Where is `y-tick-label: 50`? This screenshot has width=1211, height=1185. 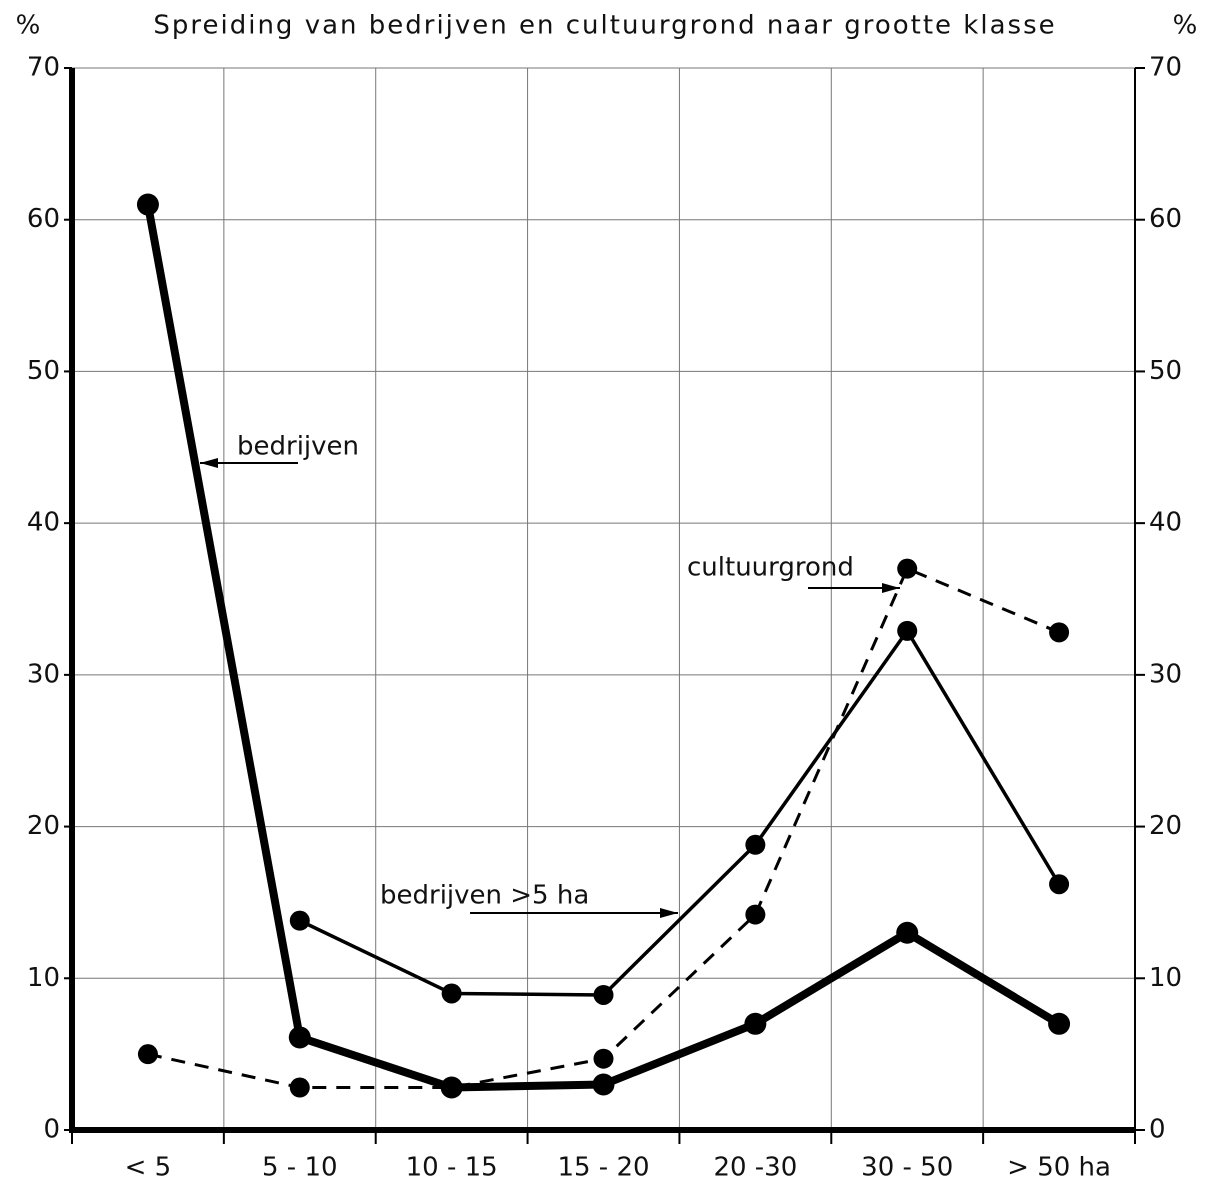 y-tick-label: 50 is located at coordinates (43, 371).